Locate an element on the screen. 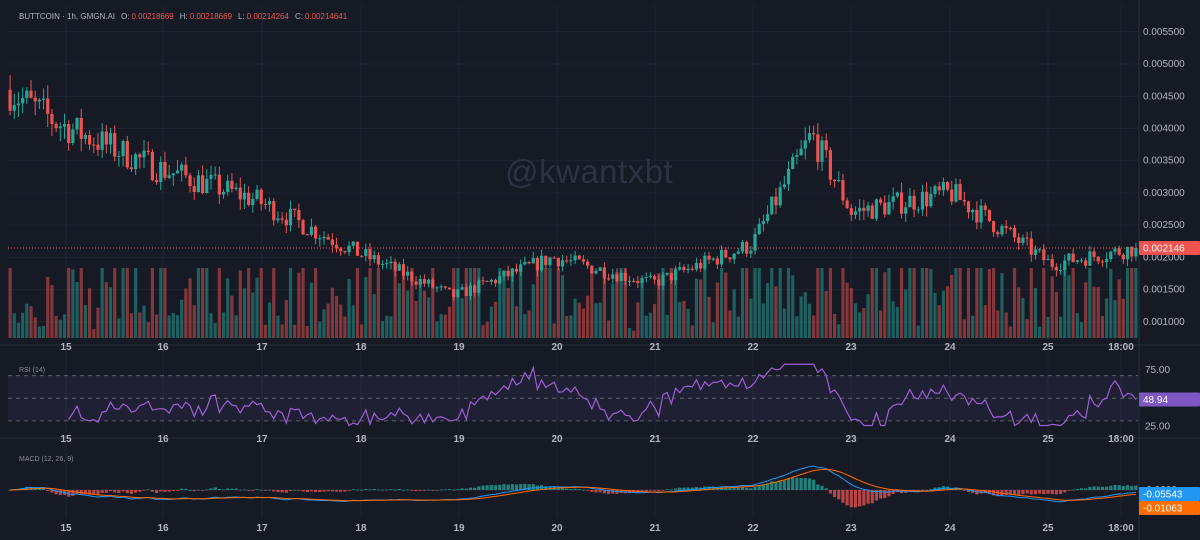 Image resolution: width=1200 pixels, height=540 pixels. time-axis-tick-label: 17 is located at coordinates (262, 528).